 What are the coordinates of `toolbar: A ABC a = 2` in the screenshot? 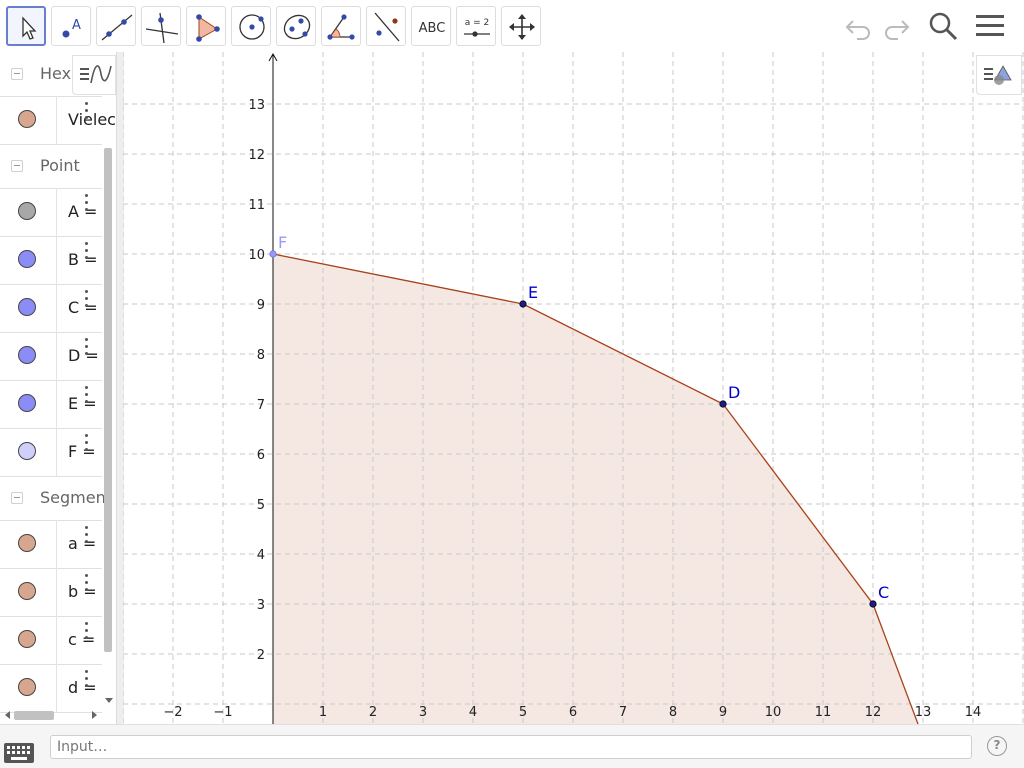 It's located at (512, 26).